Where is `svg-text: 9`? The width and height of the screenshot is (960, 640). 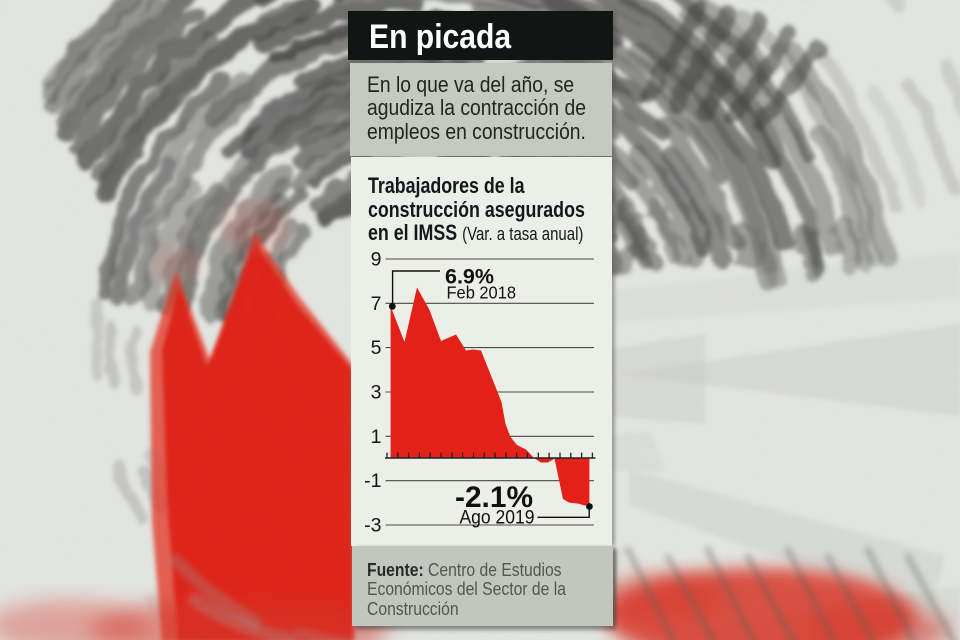 svg-text: 9 is located at coordinates (376, 260).